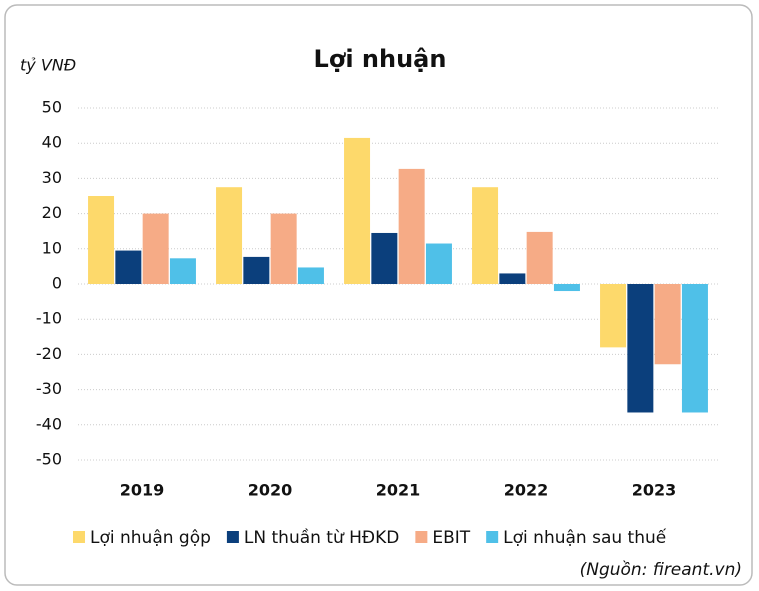 The height and width of the screenshot is (591, 759). Describe the element at coordinates (52, 247) in the screenshot. I see `y-tick-label: 10` at that location.